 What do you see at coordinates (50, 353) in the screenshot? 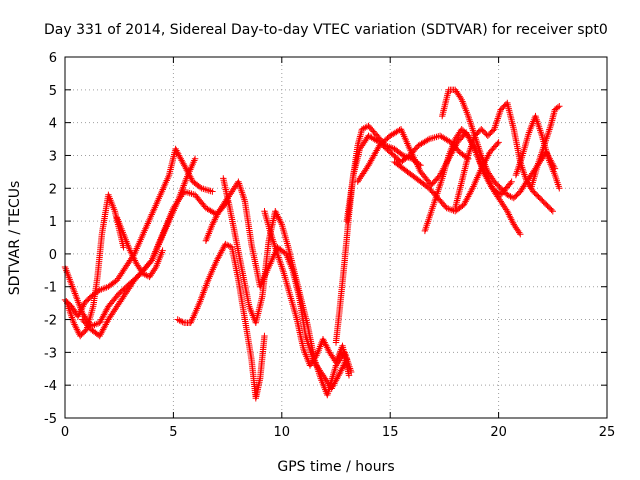
I see `y-tick-label: -3` at bounding box center [50, 353].